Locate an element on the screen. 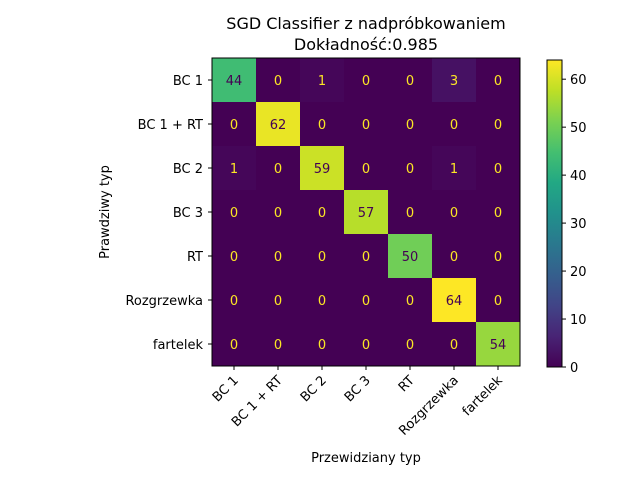 This screenshot has height=480, width=640. y-tick-label: Rozgrzewka is located at coordinates (164, 301).